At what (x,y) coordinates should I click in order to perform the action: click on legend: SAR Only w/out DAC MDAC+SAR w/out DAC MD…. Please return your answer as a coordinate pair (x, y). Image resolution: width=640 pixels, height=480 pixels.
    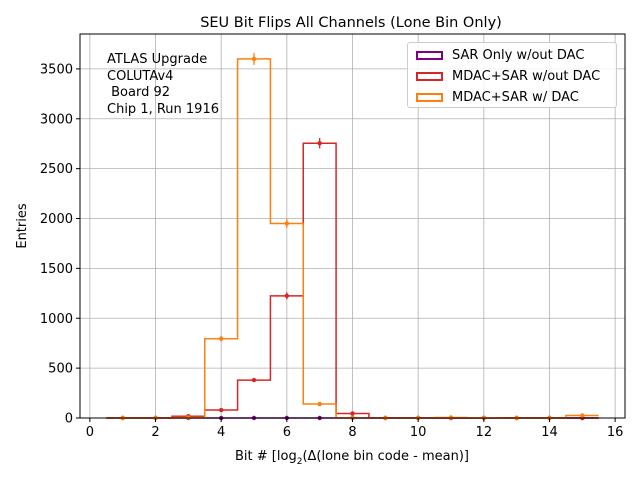
    Looking at the image, I should click on (512, 75).